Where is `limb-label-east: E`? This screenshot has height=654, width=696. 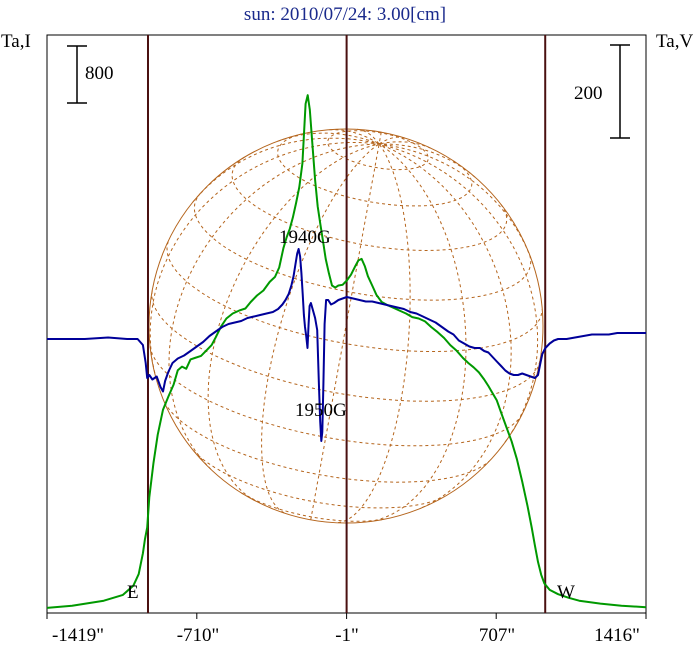 limb-label-east: E is located at coordinates (133, 592).